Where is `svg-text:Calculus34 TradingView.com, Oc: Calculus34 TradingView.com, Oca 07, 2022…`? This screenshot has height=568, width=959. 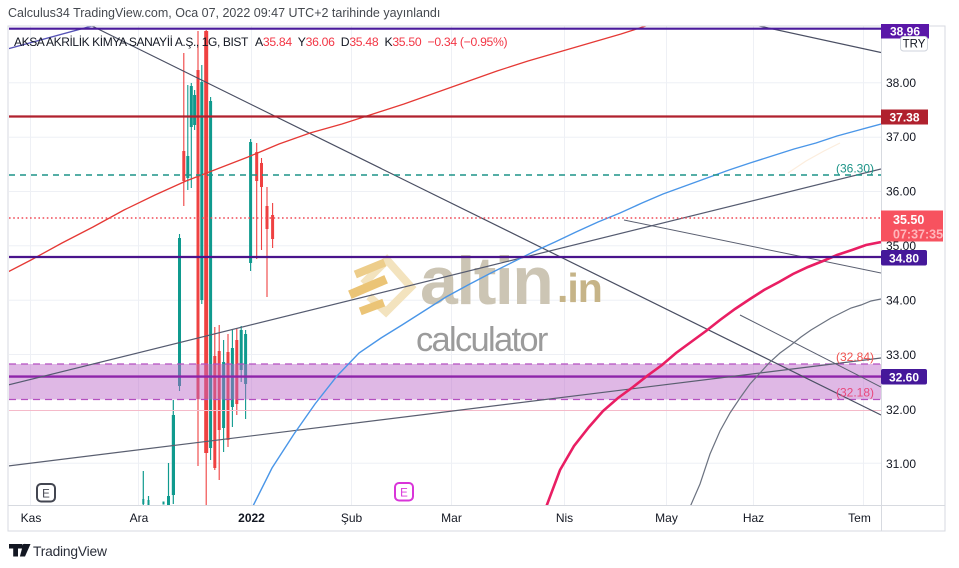
svg-text:Calculus34 TradingView.com, Oc: Calculus34 TradingView.com, Oca 07, 2022… is located at coordinates (224, 13).